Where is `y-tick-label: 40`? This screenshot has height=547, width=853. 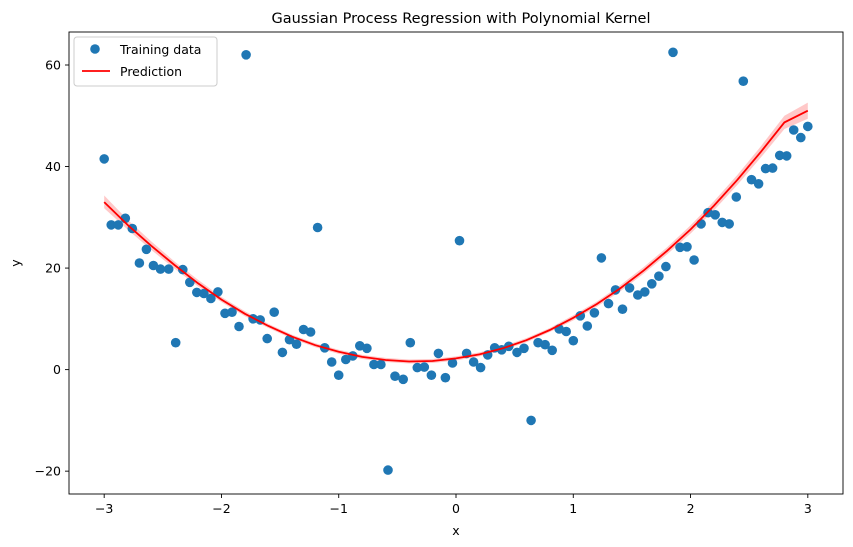
y-tick-label: 40 is located at coordinates (53, 166).